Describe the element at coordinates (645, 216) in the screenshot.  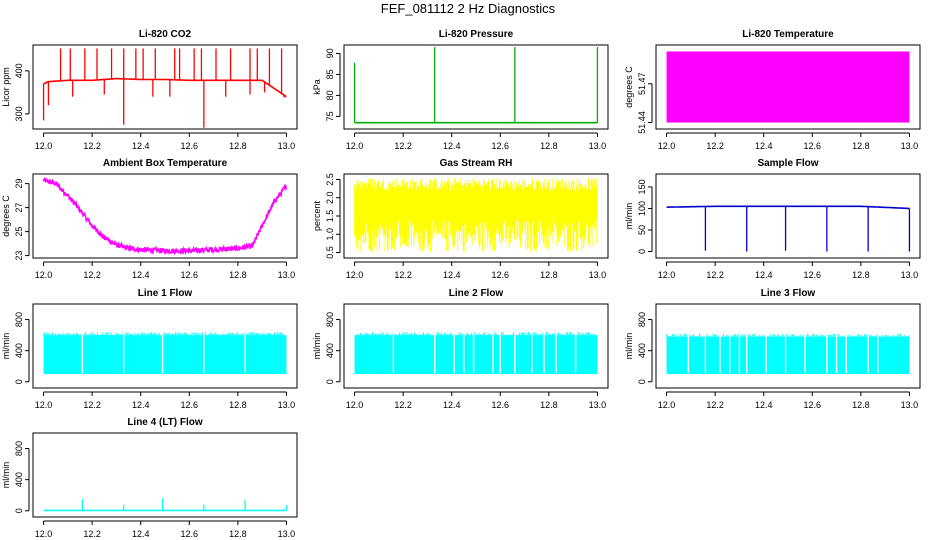
I see `y-axis: 0 50 100 150` at that location.